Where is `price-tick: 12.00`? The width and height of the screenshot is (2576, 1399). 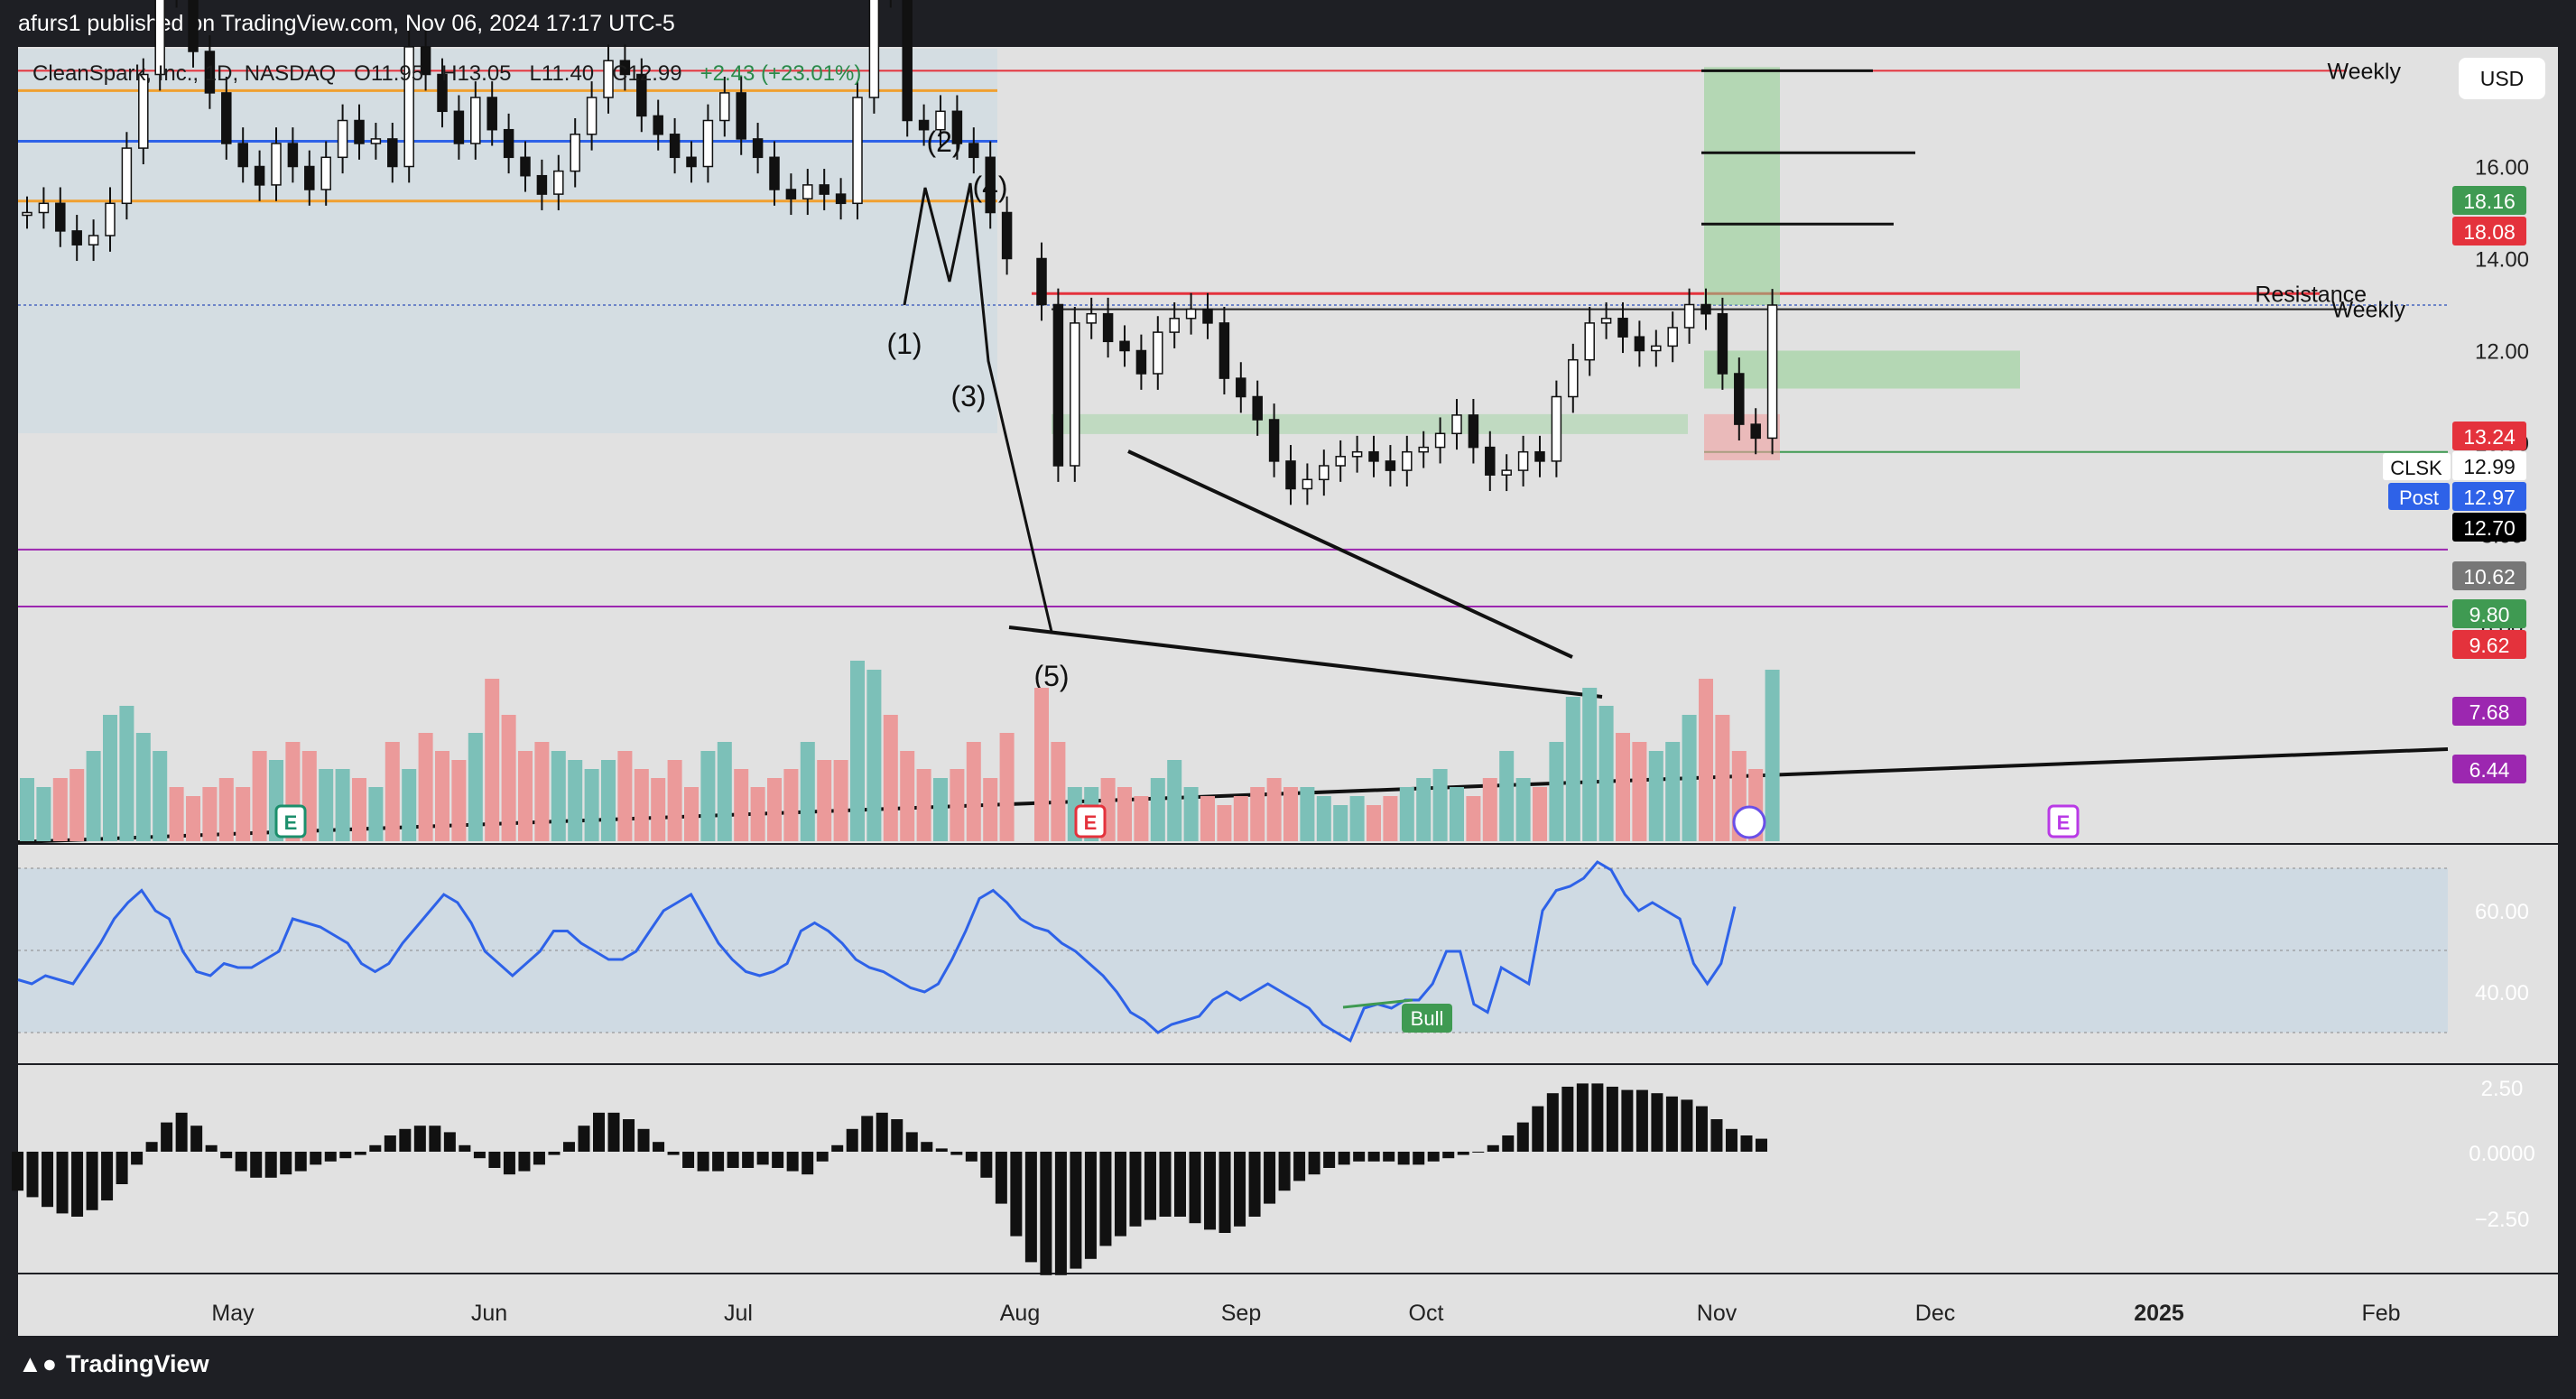
price-tick: 12.00 is located at coordinates (2502, 353).